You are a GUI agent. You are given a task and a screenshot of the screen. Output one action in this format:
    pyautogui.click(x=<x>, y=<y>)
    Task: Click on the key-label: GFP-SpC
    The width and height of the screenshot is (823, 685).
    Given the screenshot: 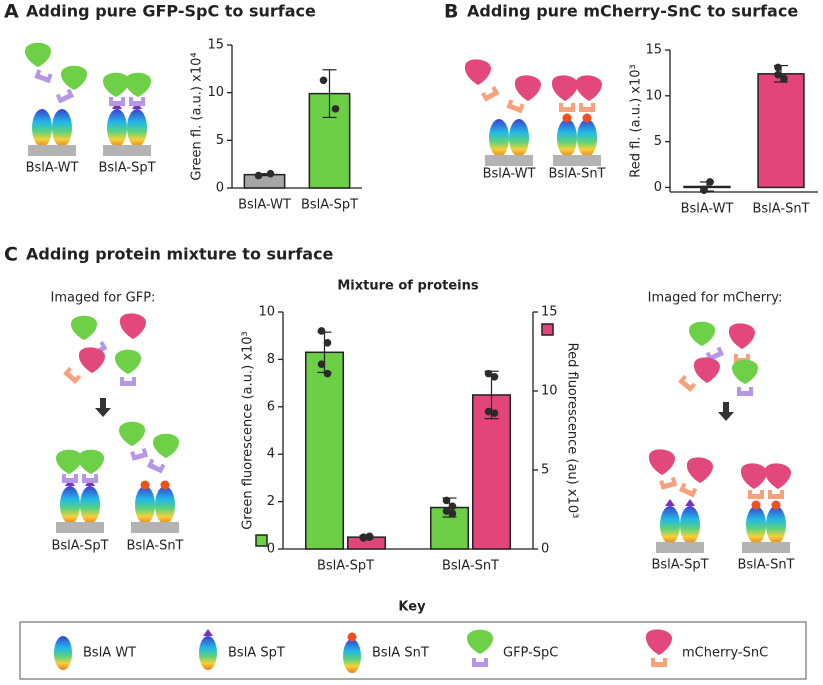 What is the action you would take?
    pyautogui.click(x=530, y=653)
    